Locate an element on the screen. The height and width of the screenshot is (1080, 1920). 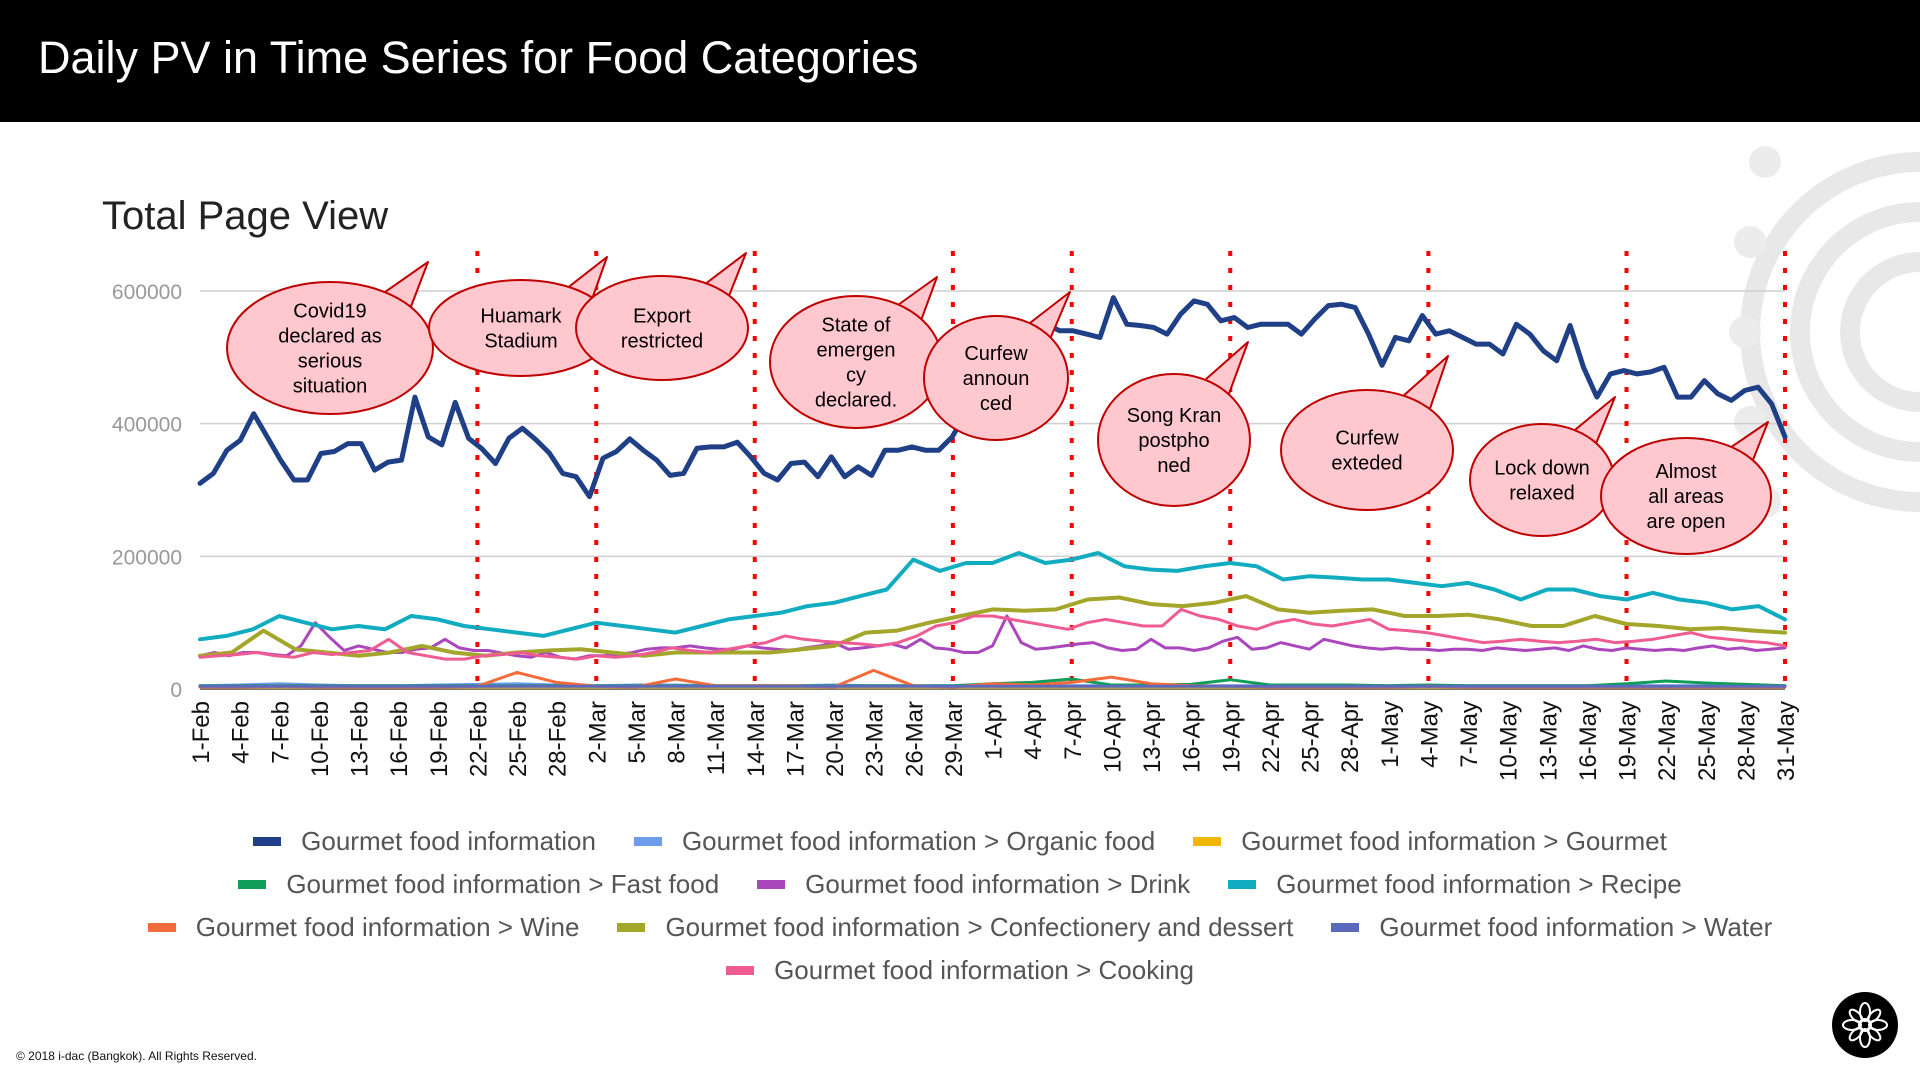
legend-item: Gourmet food information > Recipe is located at coordinates (1455, 884).